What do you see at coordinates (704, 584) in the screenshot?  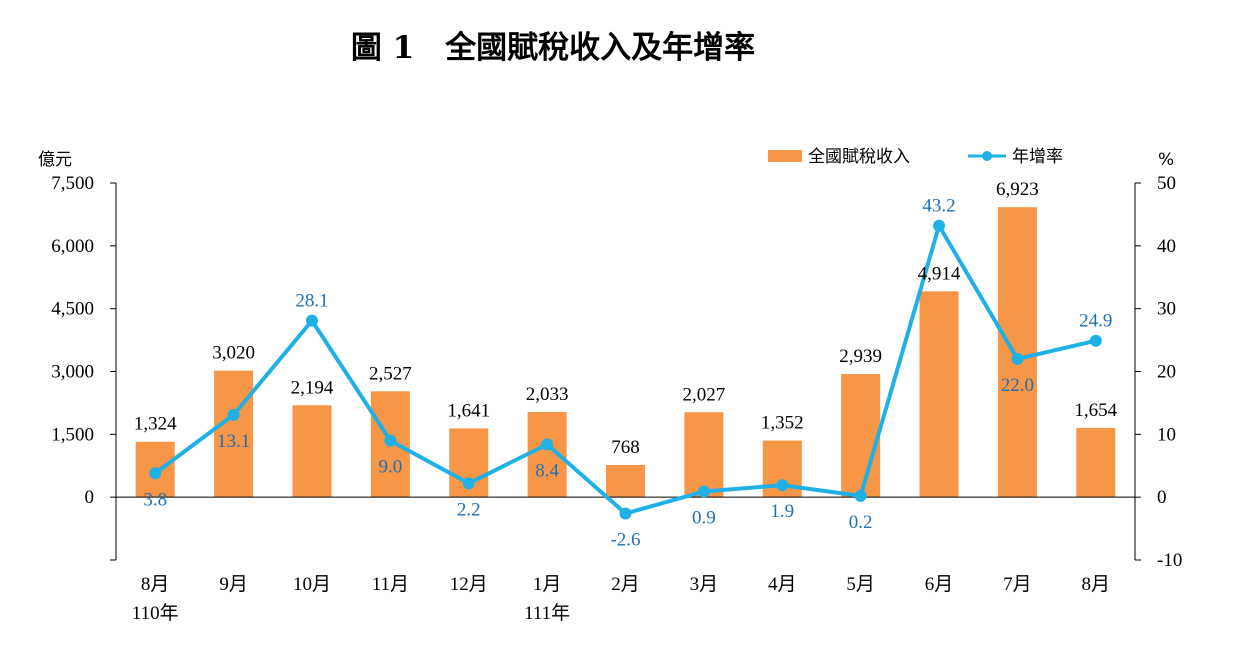 I see `x-category-label: 3月` at bounding box center [704, 584].